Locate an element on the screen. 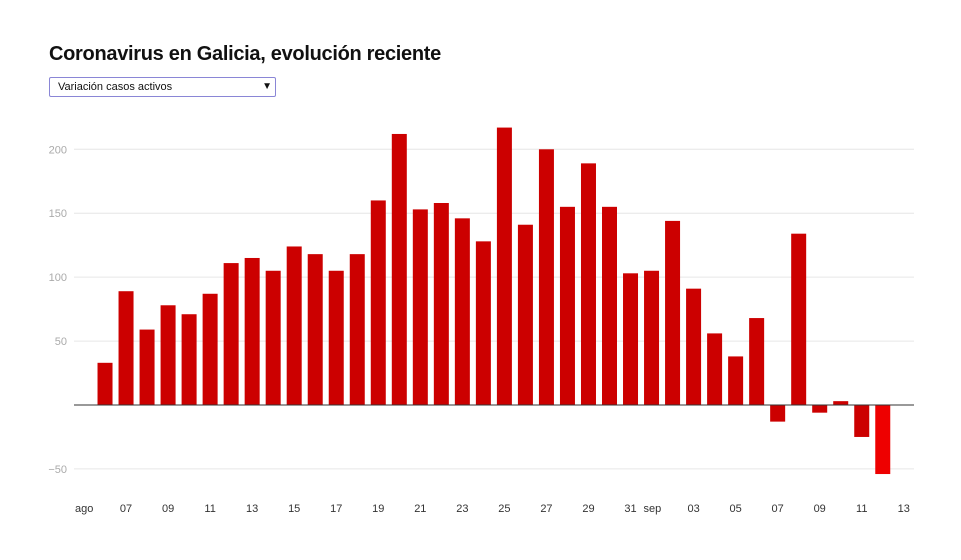 This screenshot has height=560, width=961. y-tick-label: −50 is located at coordinates (57, 470).